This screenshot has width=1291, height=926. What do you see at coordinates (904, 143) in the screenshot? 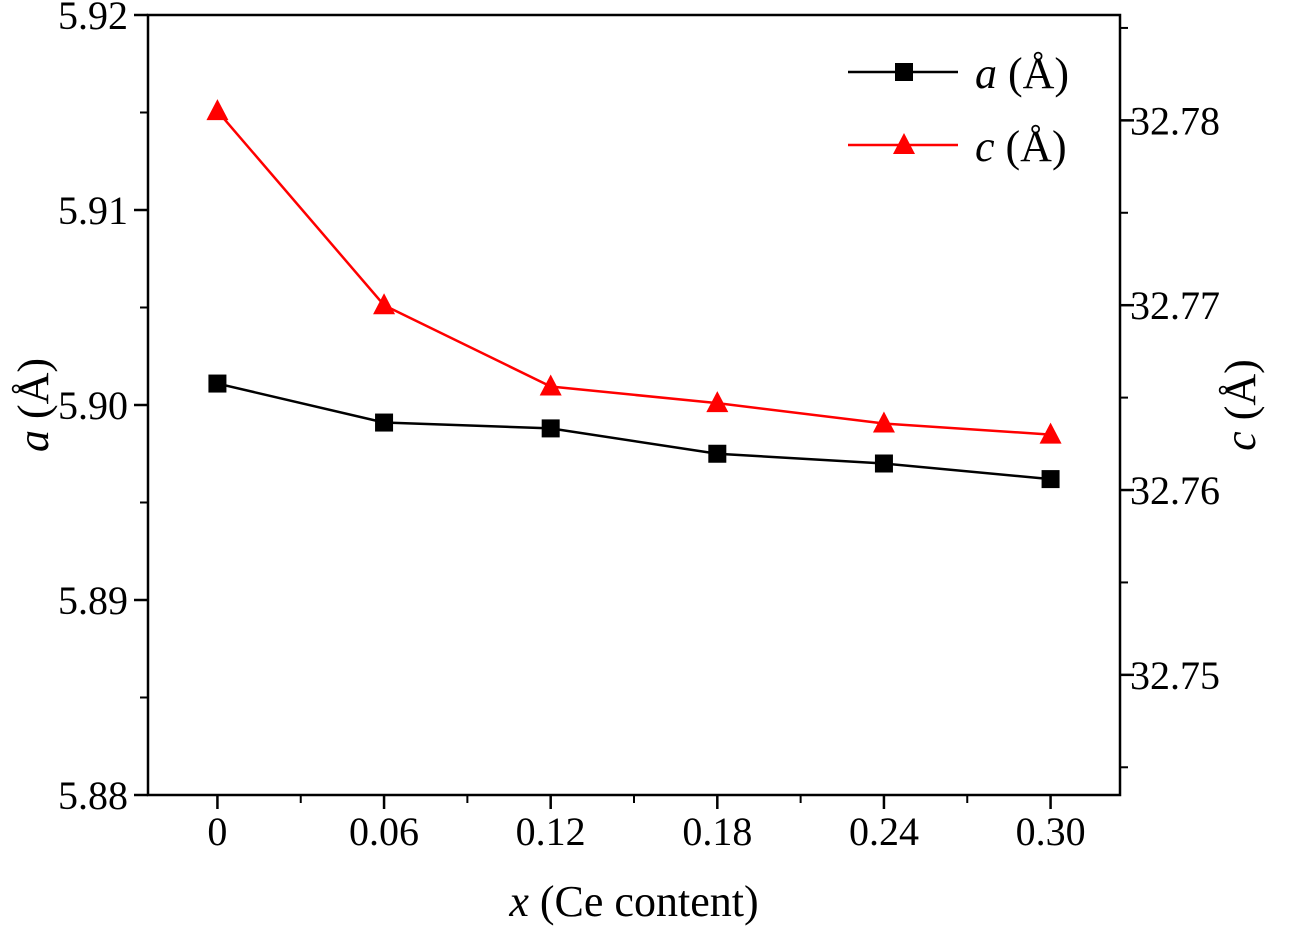
I see `legend-marker-triangle` at bounding box center [904, 143].